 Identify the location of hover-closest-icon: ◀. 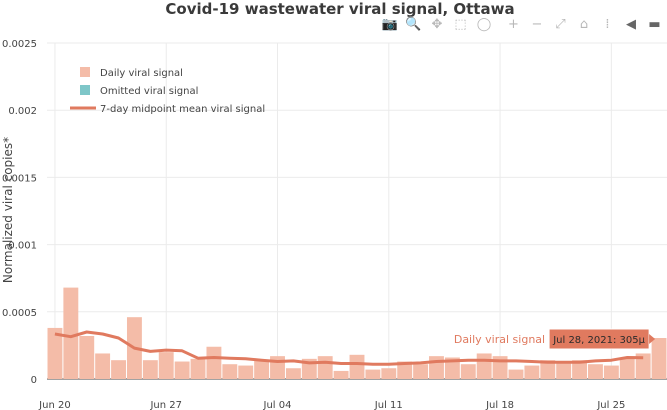
(631, 24).